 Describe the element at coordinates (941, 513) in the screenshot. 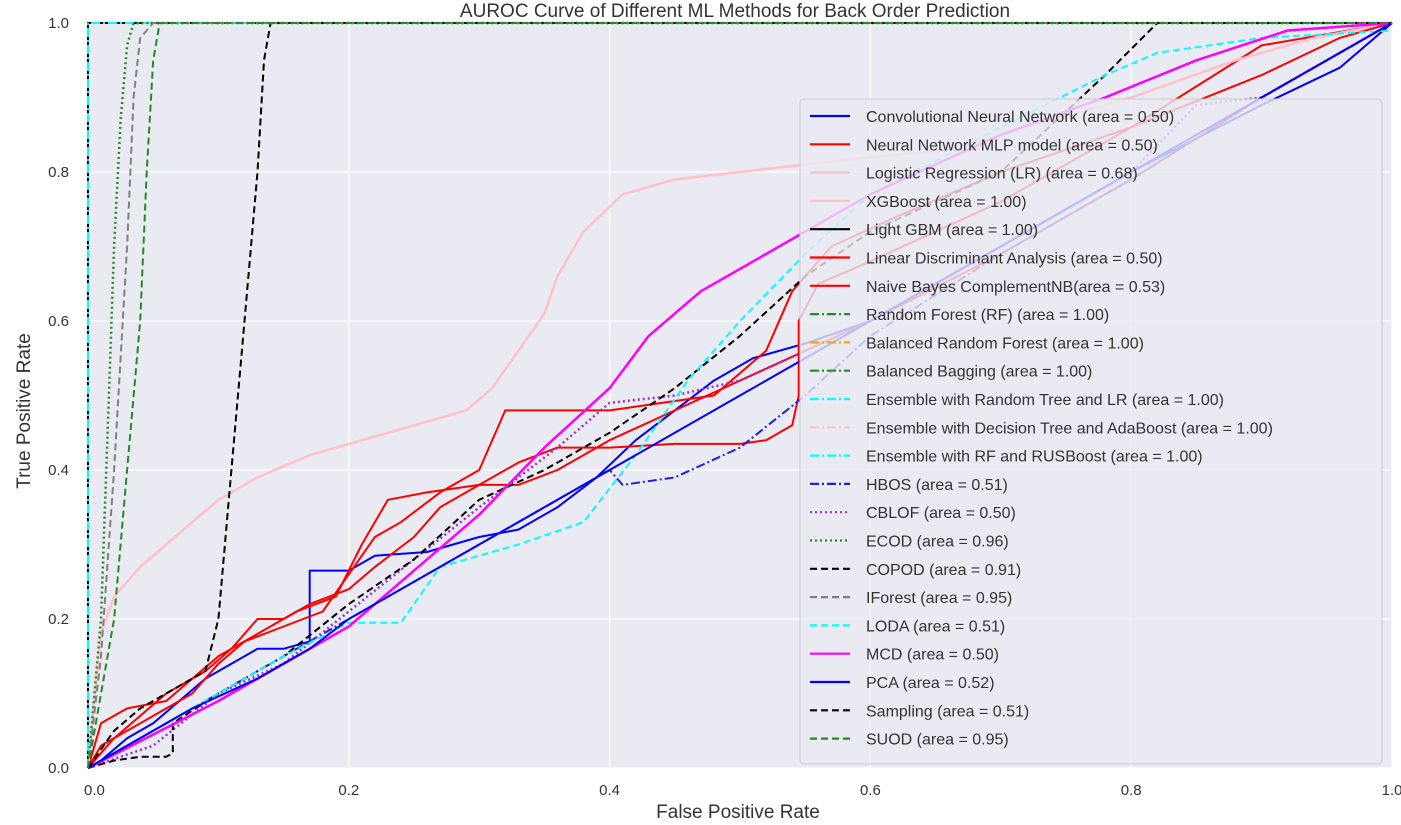

I see `legend-entry: CBLOF (area = 0.50)` at that location.